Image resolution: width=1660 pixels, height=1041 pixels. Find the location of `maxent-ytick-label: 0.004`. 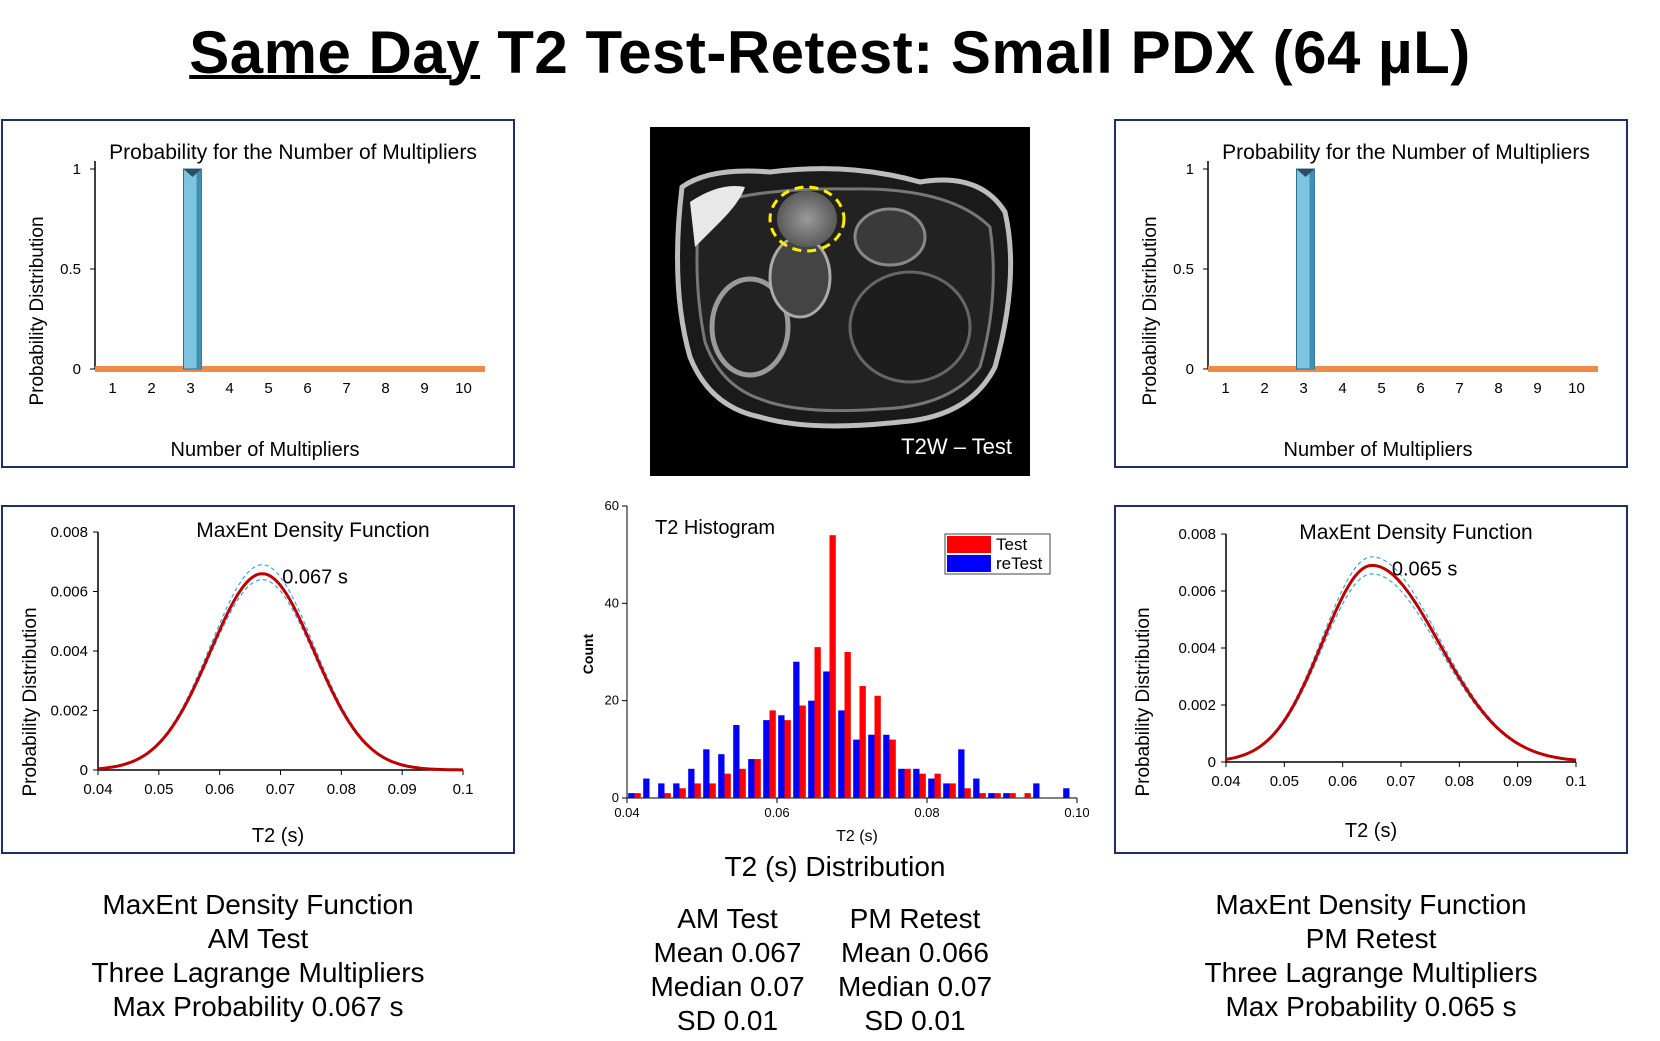

maxent-ytick-label: 0.004 is located at coordinates (69, 651).